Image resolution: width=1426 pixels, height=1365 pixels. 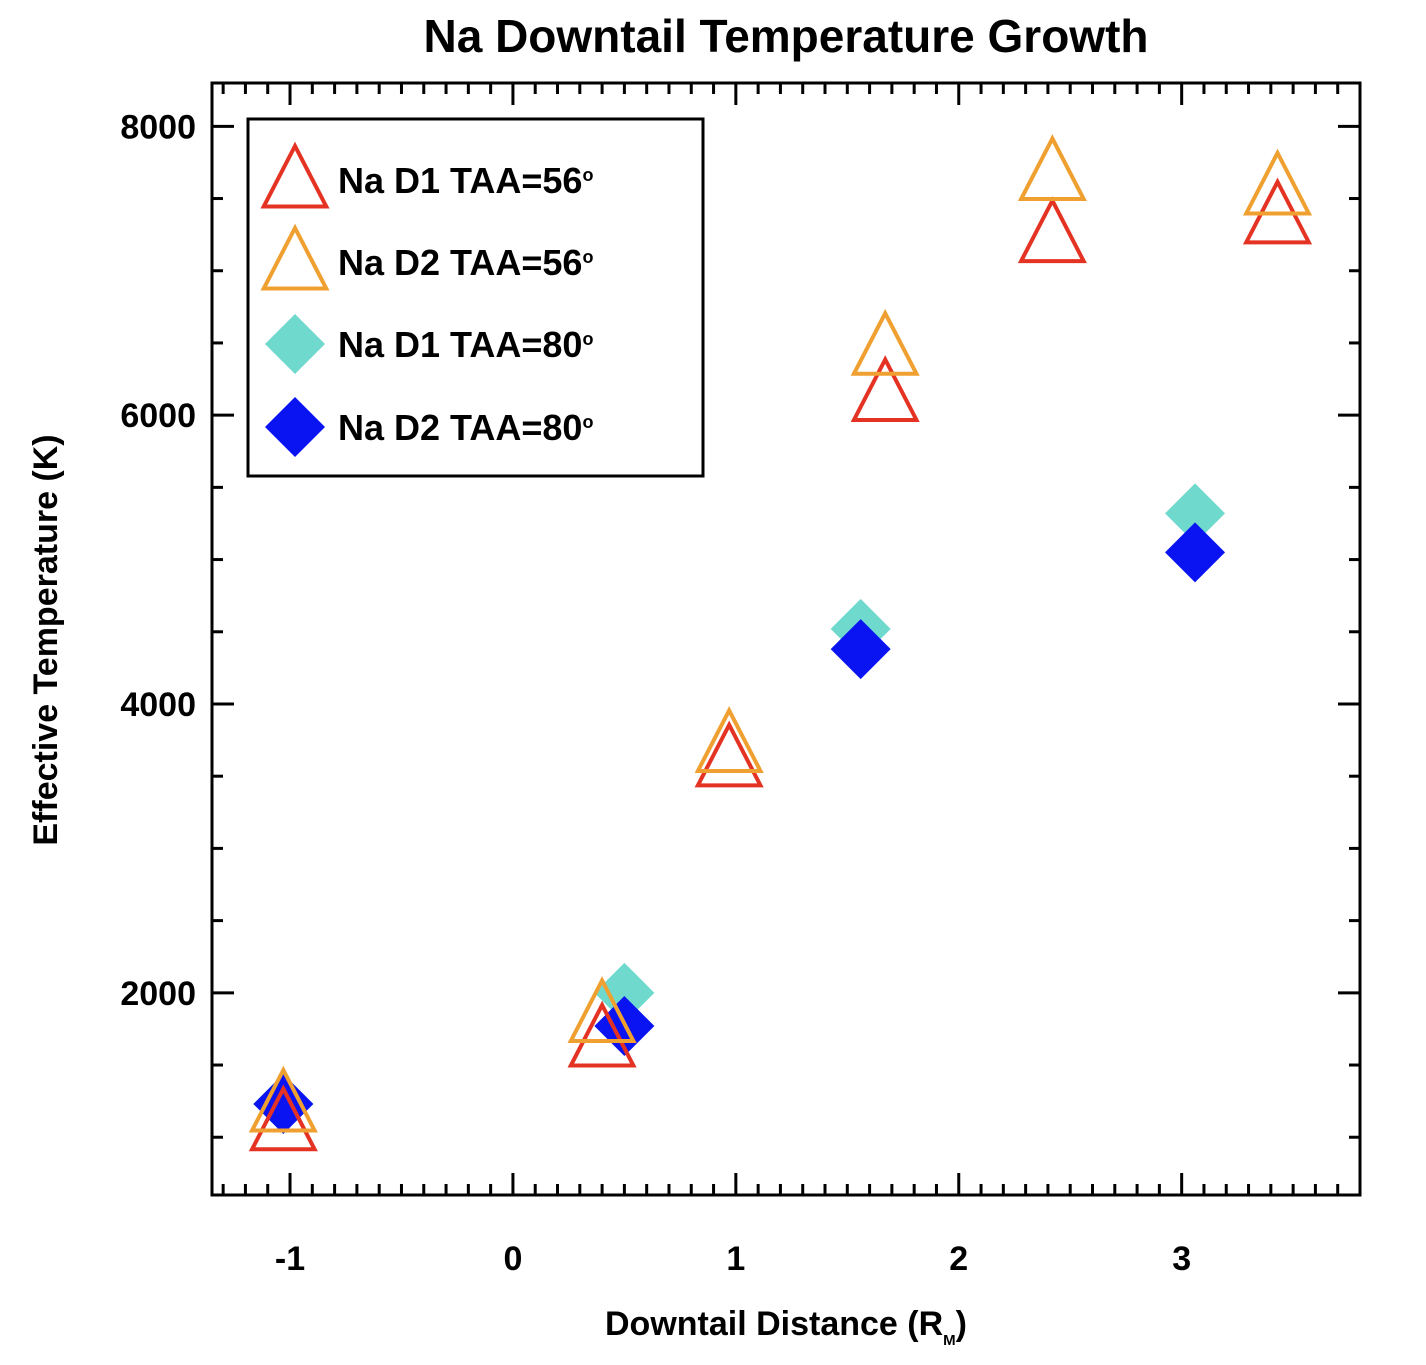 I want to click on legend-entry: Na D2 TAA=56o, so click(x=426, y=257).